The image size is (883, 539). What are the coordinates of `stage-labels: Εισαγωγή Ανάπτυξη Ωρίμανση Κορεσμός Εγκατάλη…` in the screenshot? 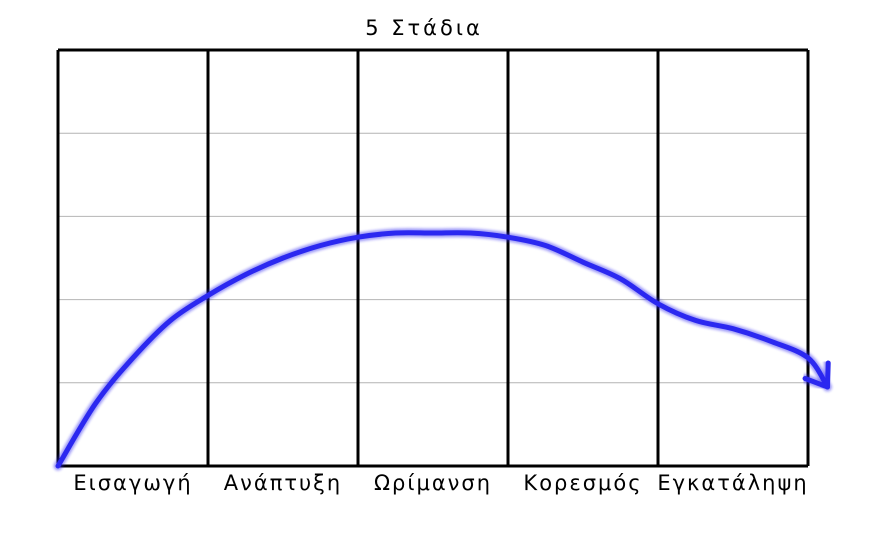 It's located at (440, 483).